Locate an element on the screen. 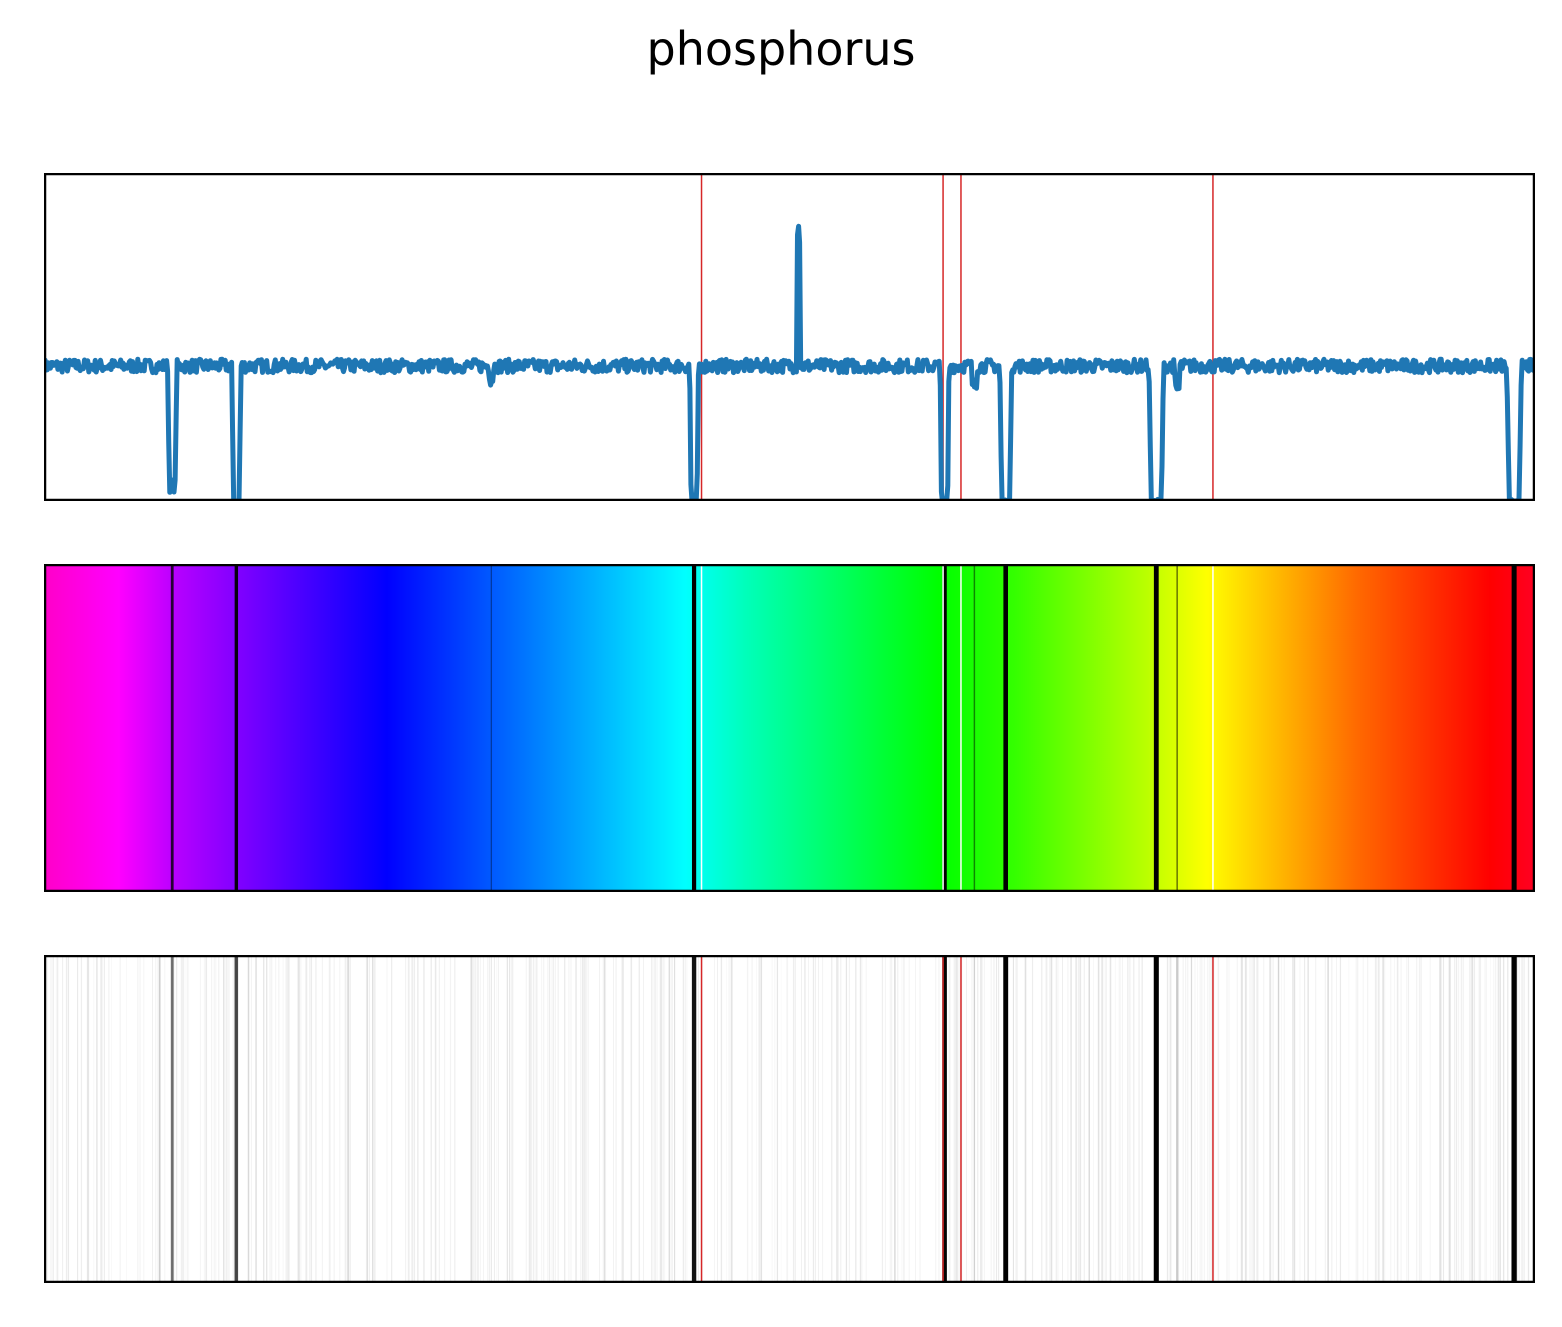 This screenshot has width=1562, height=1327. chart-title: phosphorus is located at coordinates (781, 49).